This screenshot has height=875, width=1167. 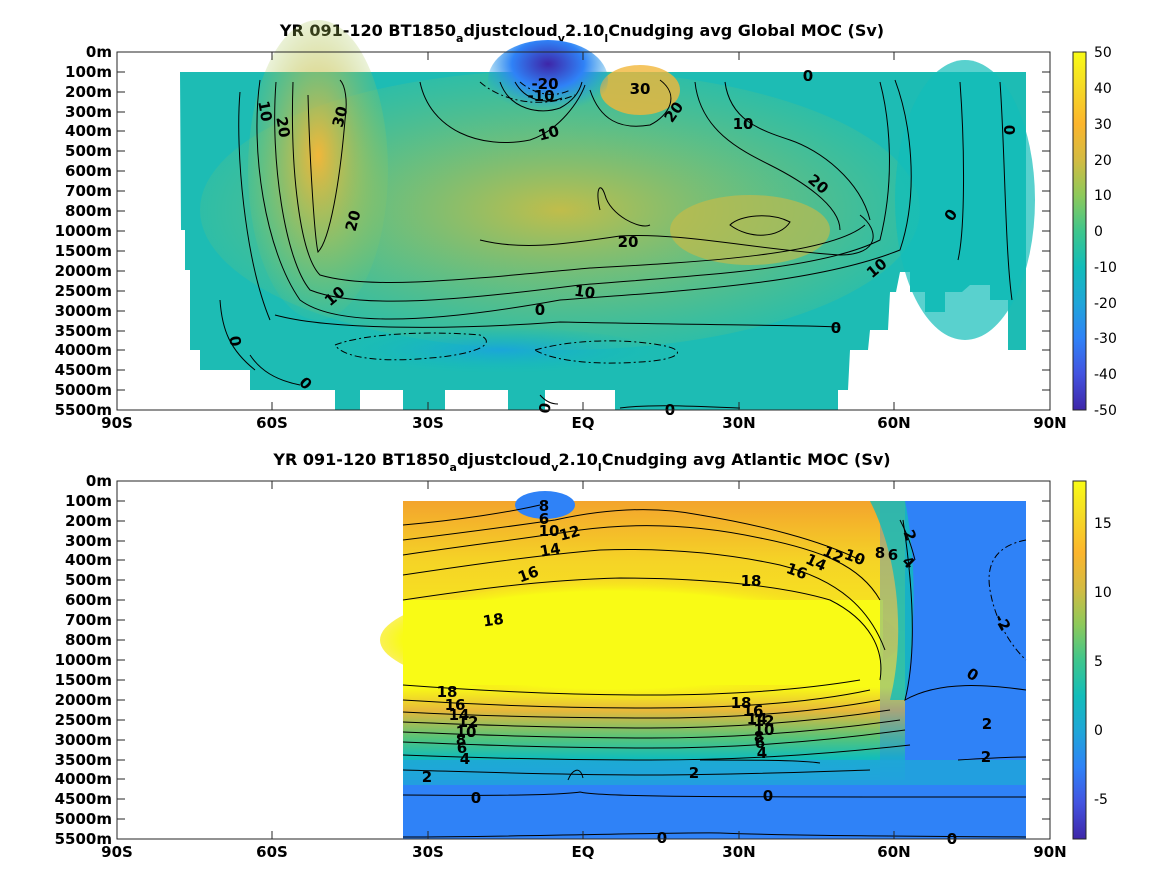 I want to click on y-tick-label: 4000m, so click(x=83, y=779).